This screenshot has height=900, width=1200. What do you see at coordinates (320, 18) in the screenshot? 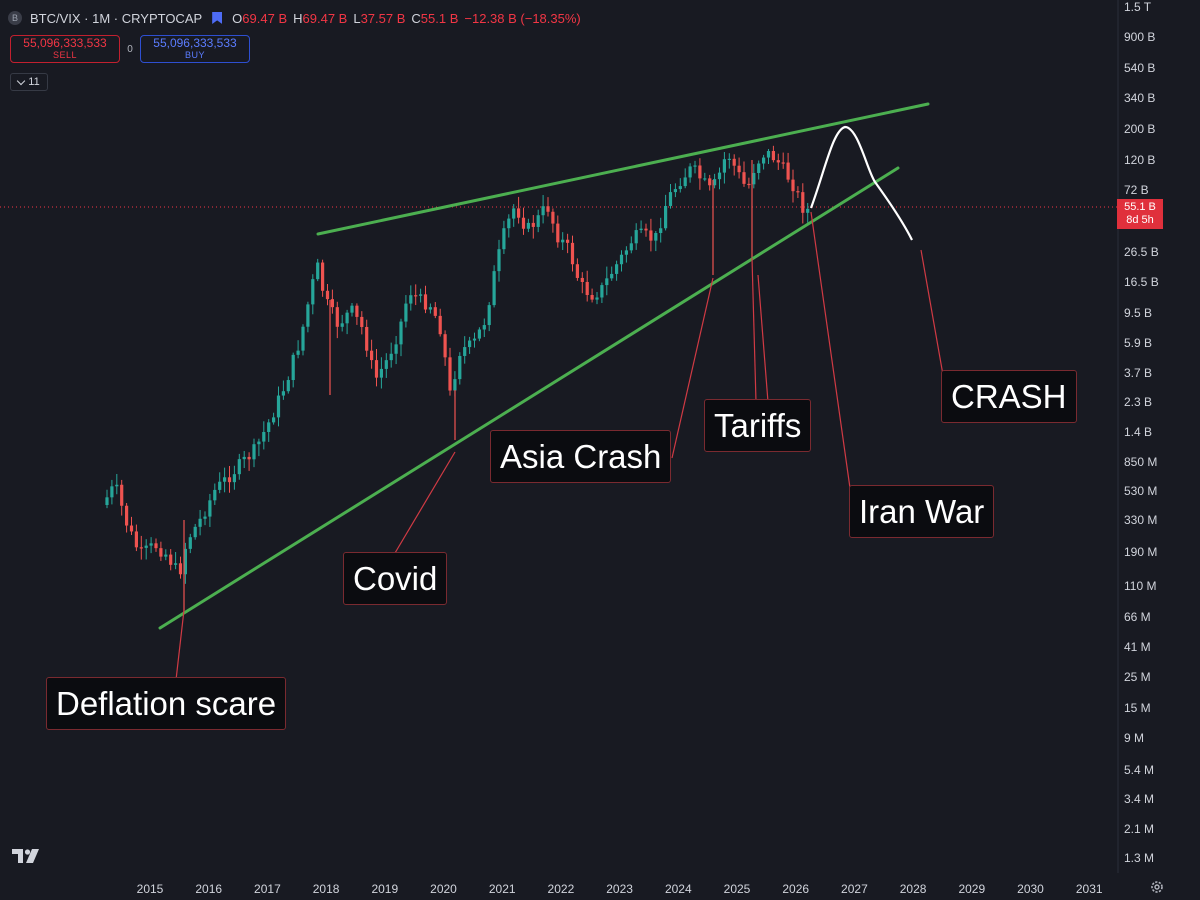
I see `ohlc-high: H69.47 B` at bounding box center [320, 18].